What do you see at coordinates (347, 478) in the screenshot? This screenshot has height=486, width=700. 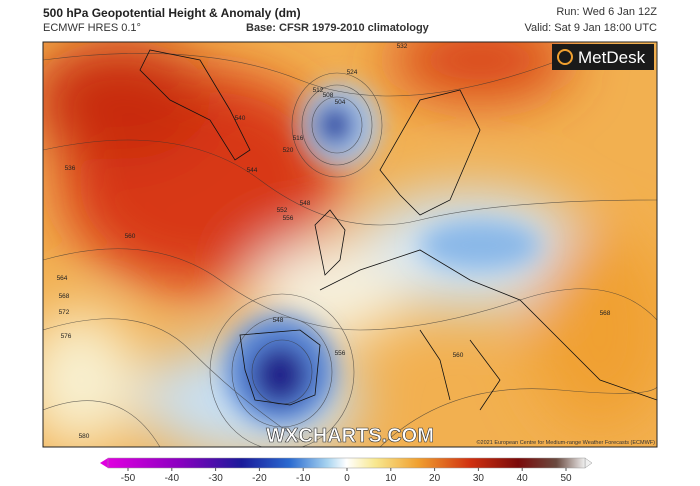 I see `colorbar-tick-label: 0` at bounding box center [347, 478].